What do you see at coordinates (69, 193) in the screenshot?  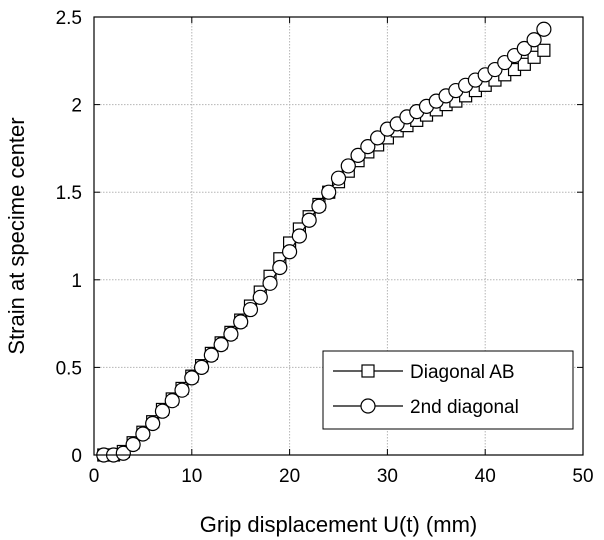 I see `y-tick-label: 1.5` at bounding box center [69, 193].